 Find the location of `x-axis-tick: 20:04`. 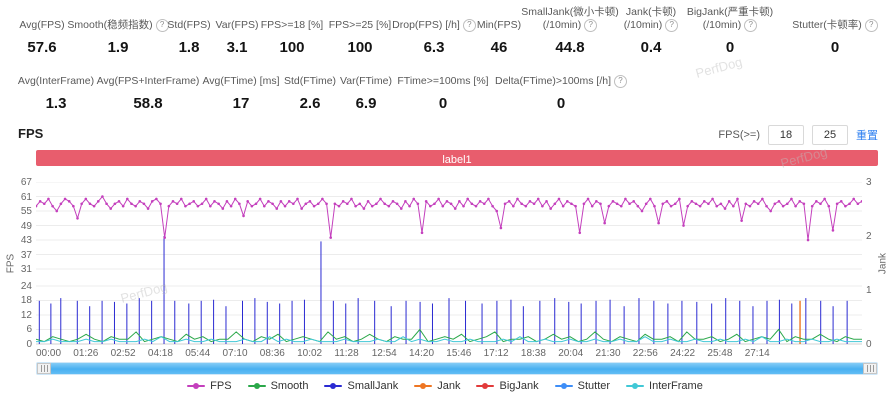

x-axis-tick: 20:04 is located at coordinates (571, 353).